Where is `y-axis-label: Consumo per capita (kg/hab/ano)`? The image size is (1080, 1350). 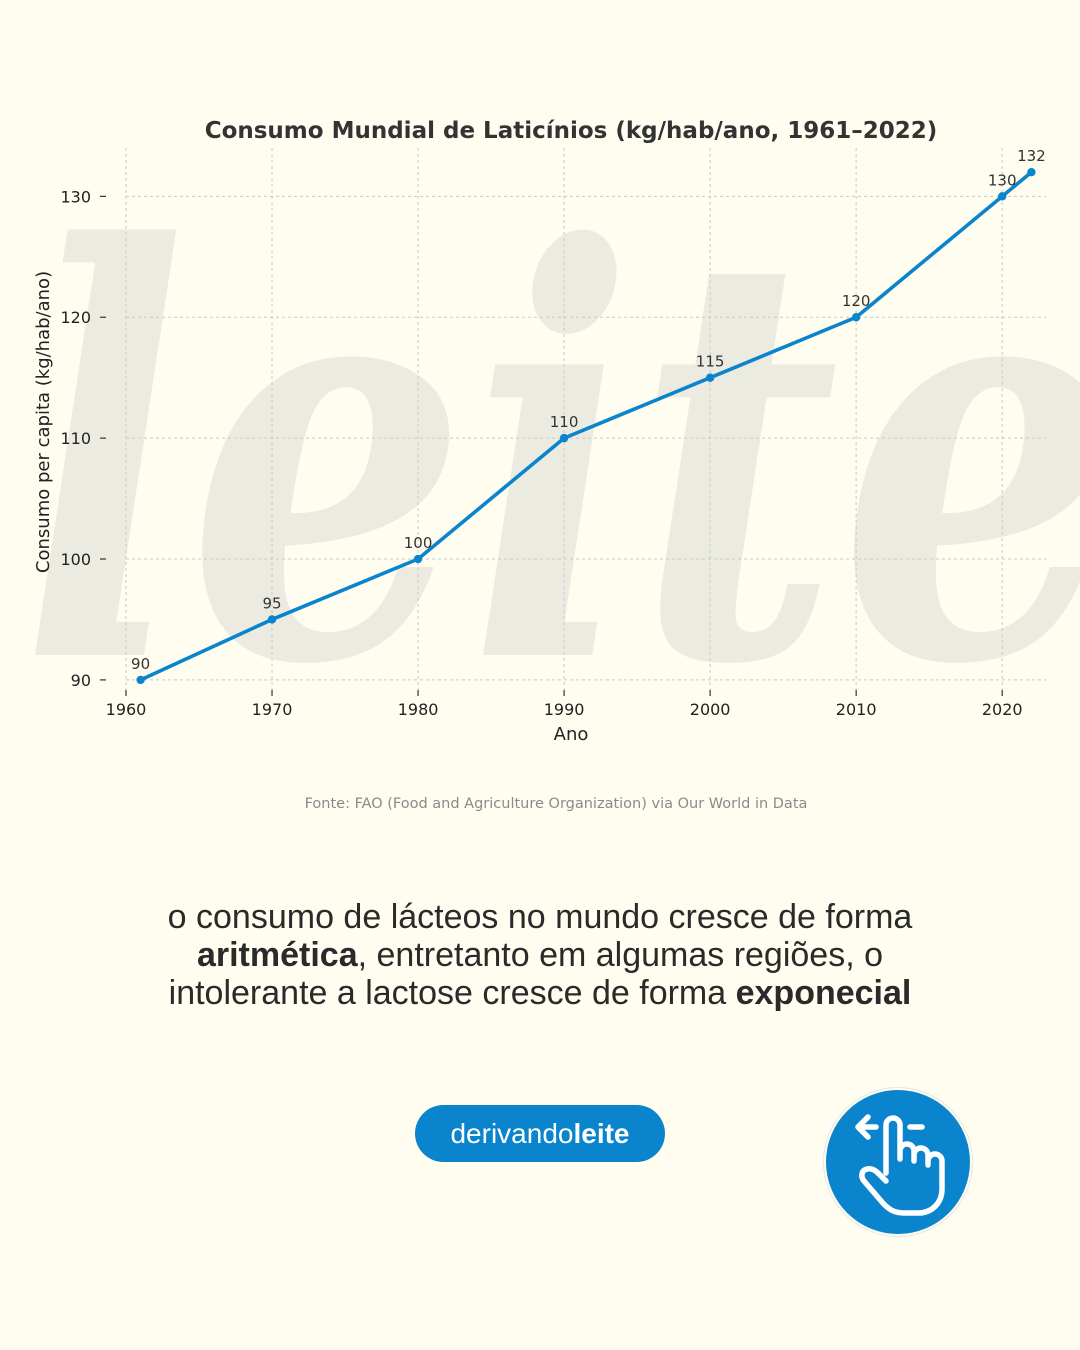
y-axis-label: Consumo per capita (kg/hab/ano) is located at coordinates (43, 422).